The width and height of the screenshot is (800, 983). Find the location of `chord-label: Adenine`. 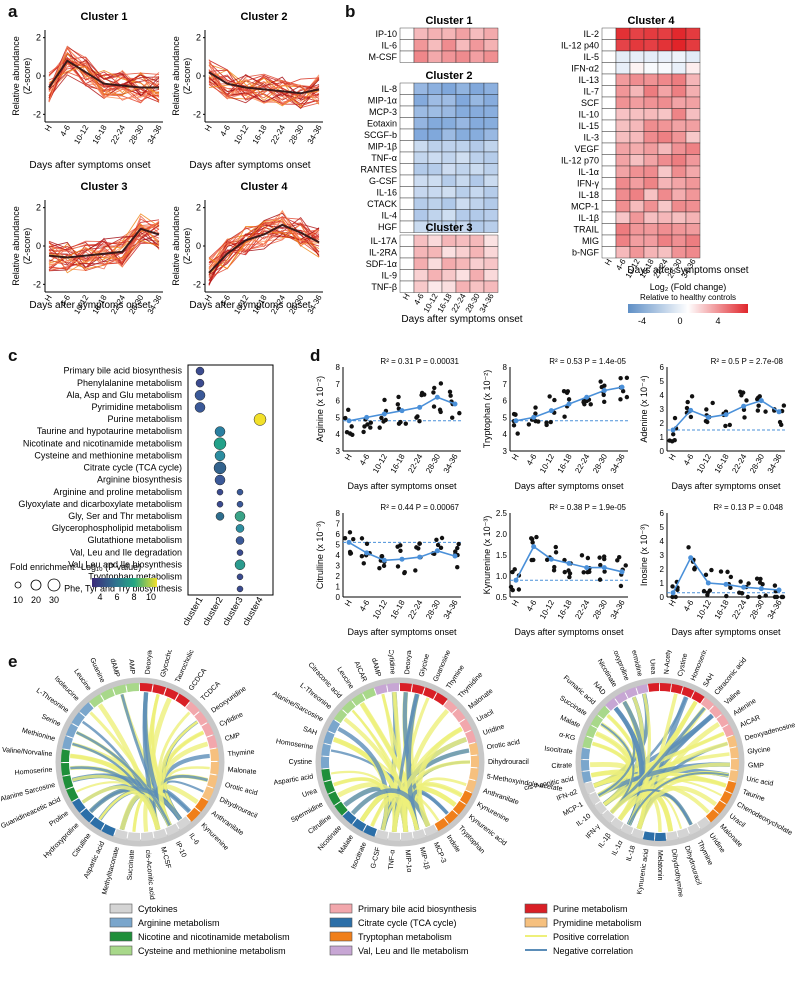

chord-label: Adenine is located at coordinates (744, 708).